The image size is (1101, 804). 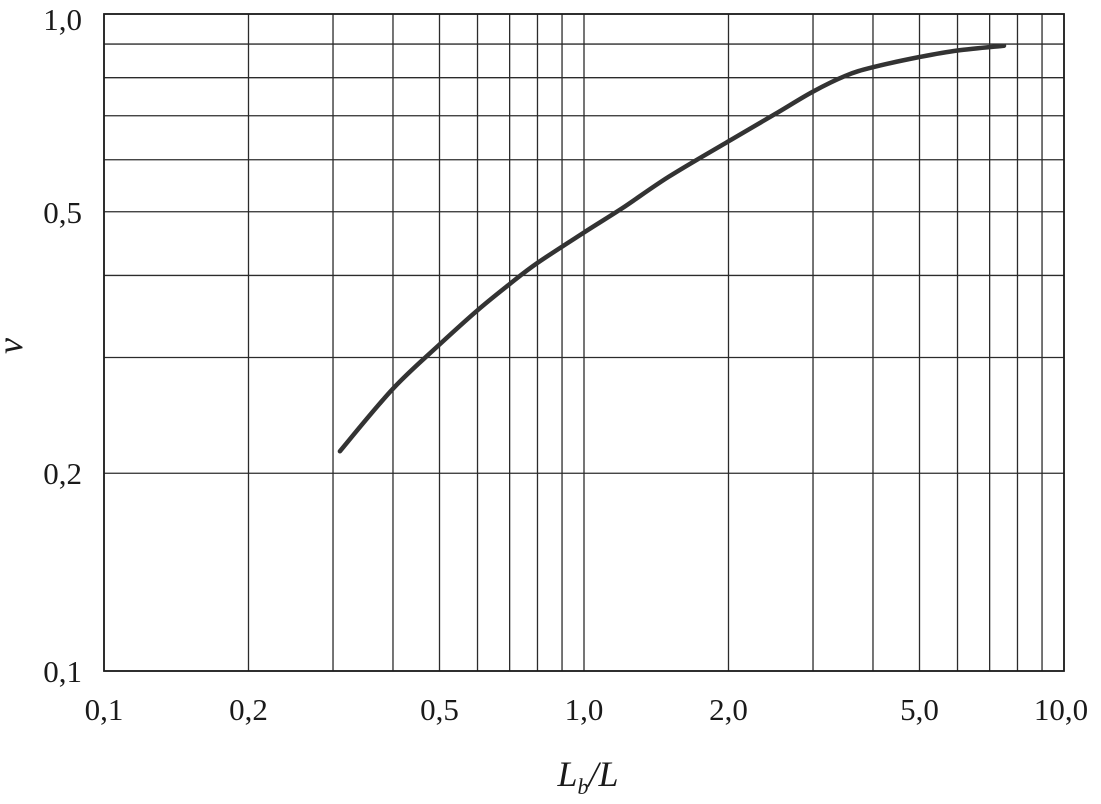 What do you see at coordinates (62, 212) in the screenshot?
I see `y-tick-label: 0,5` at bounding box center [62, 212].